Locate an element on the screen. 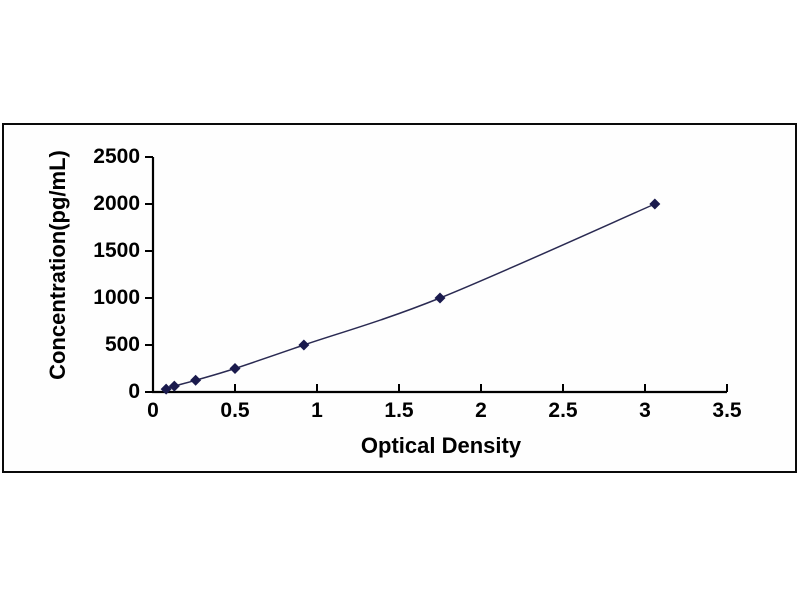  y-tick-label: 2000 is located at coordinates (116, 203).